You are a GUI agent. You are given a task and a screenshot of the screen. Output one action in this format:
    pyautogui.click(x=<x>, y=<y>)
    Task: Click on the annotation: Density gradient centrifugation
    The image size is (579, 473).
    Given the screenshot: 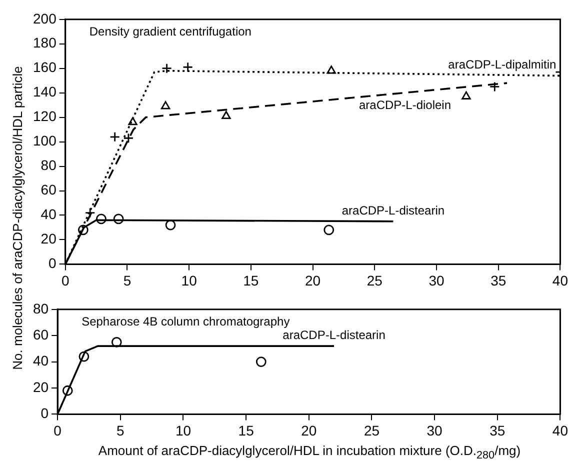 What is the action you would take?
    pyautogui.click(x=170, y=31)
    